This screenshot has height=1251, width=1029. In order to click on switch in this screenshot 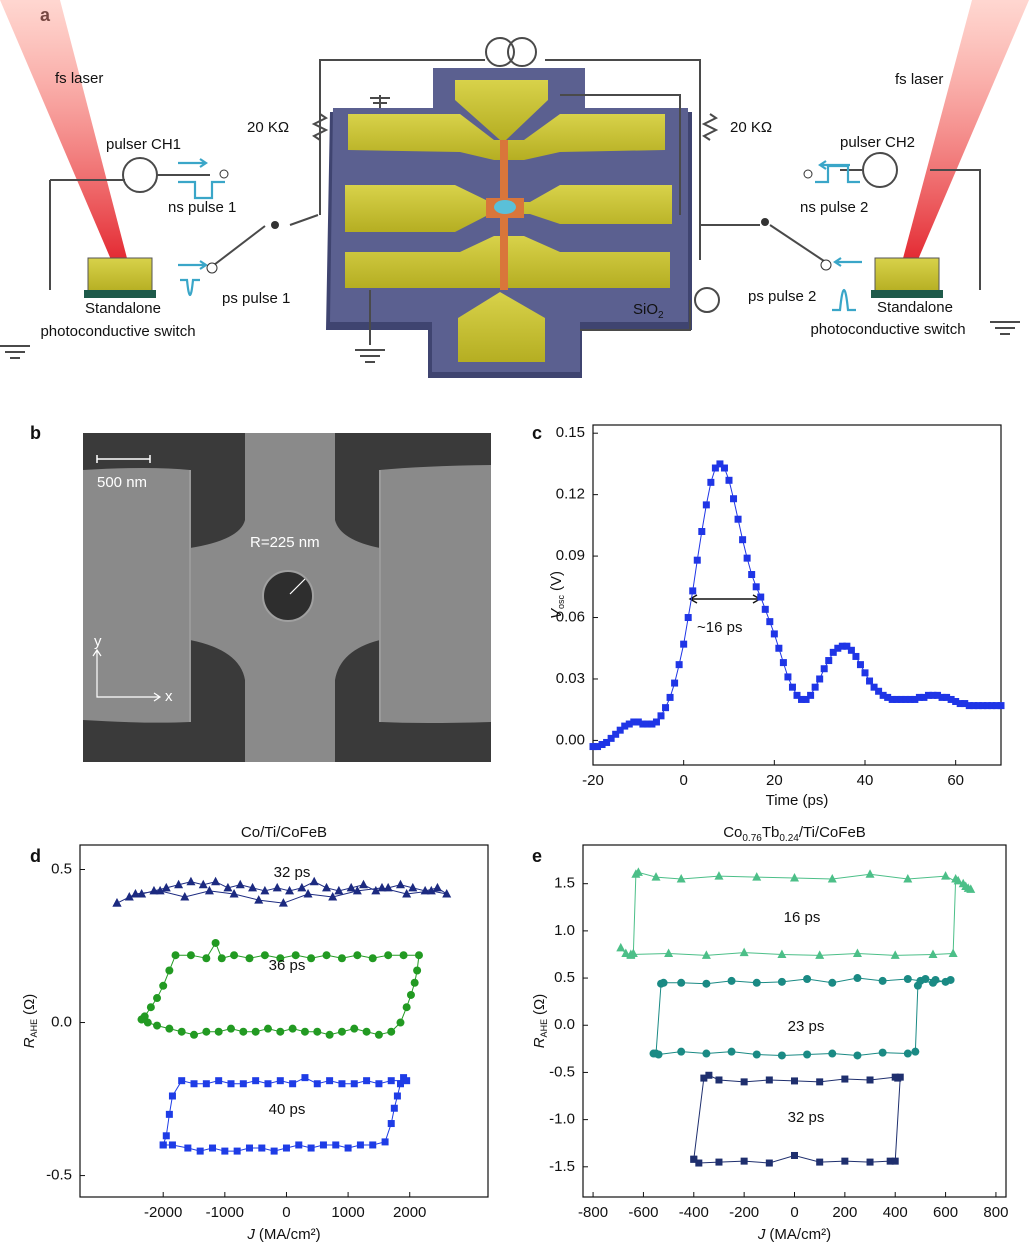, I will do `click(120, 275)`.